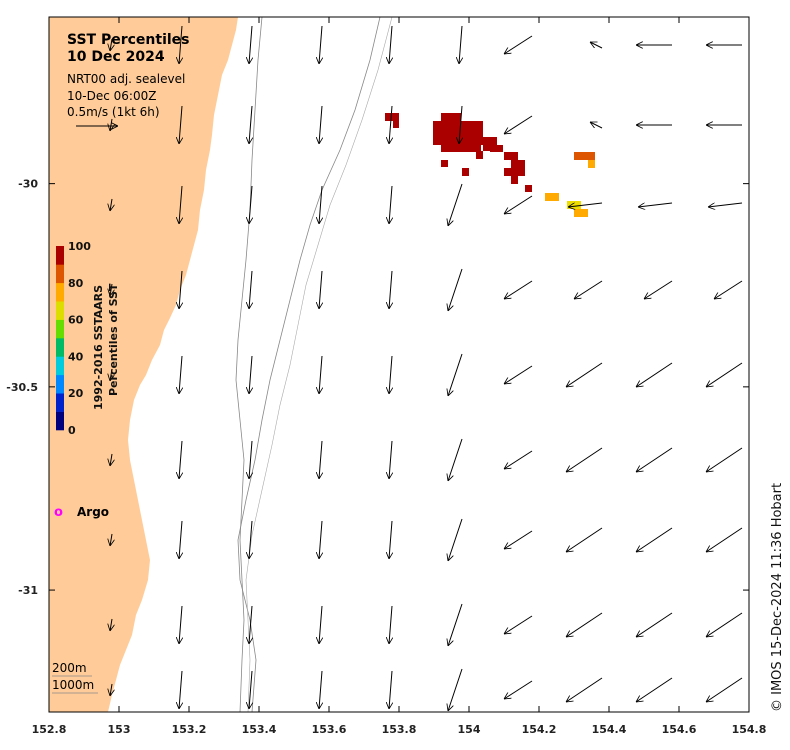  Describe the element at coordinates (28, 590) in the screenshot. I see `y-tick-label: -31` at that location.